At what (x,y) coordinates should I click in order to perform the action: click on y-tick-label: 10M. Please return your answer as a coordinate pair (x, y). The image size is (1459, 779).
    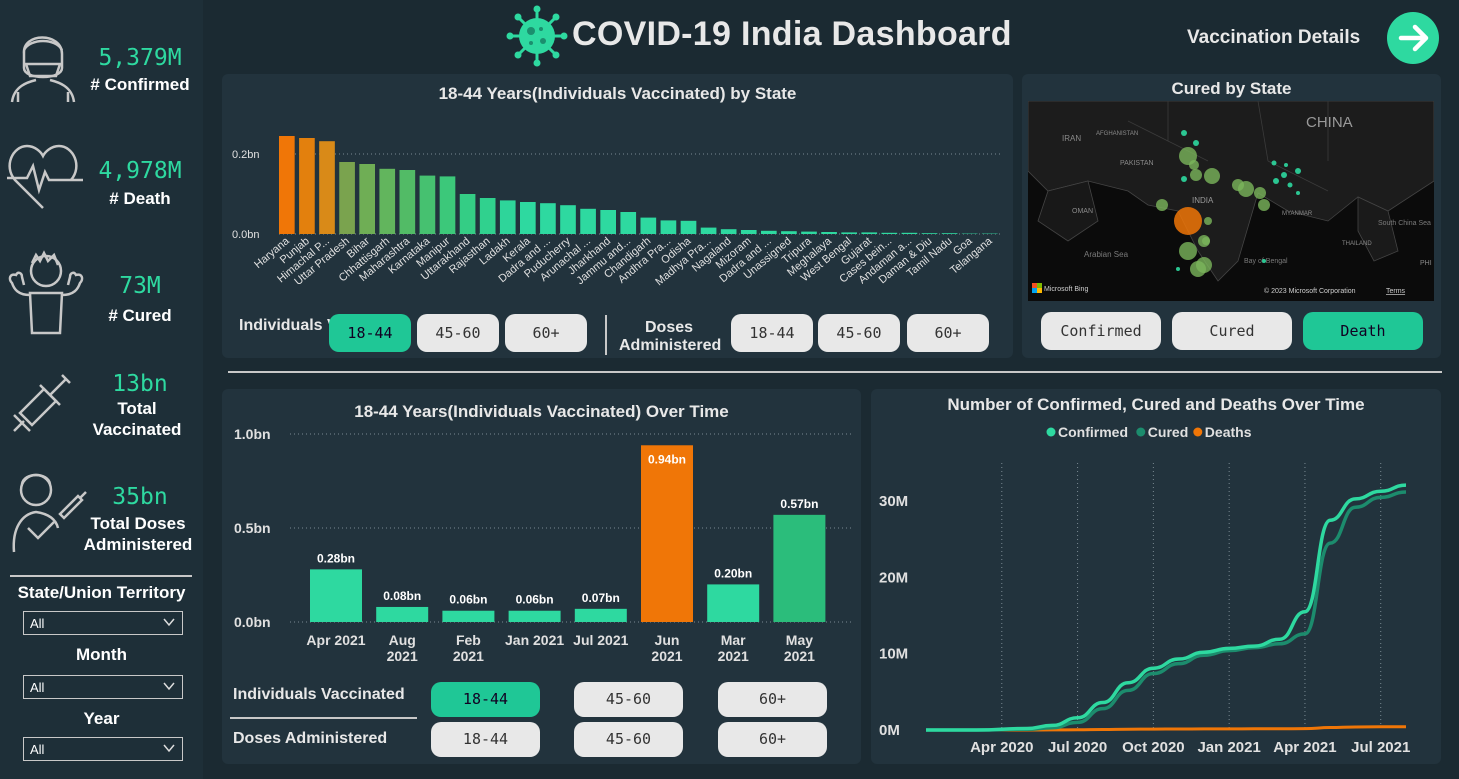
    Looking at the image, I should click on (893, 654).